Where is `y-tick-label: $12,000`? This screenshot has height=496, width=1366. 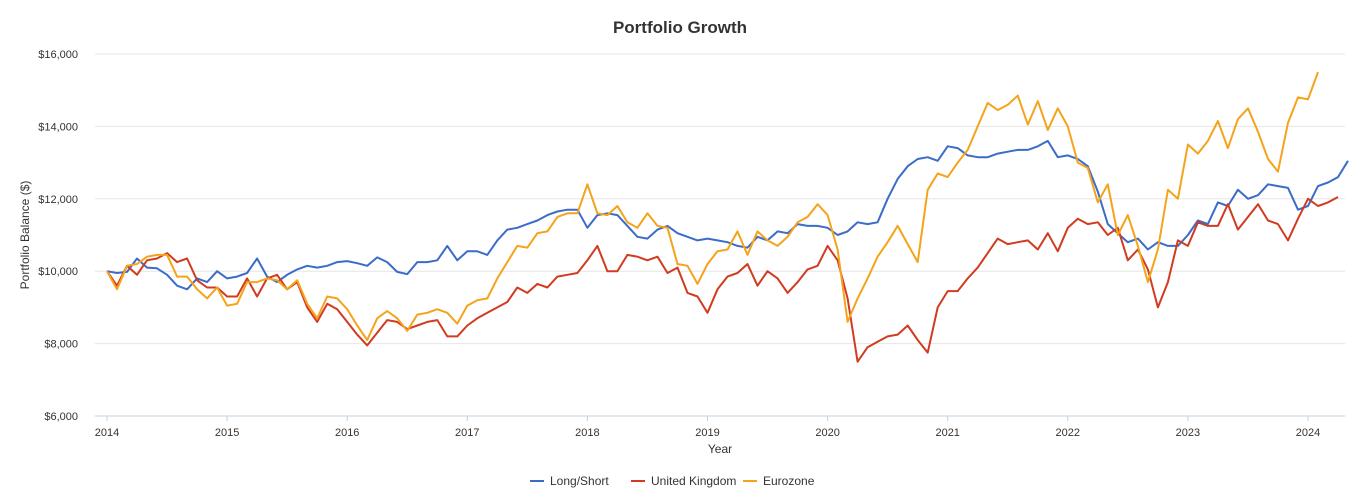 y-tick-label: $12,000 is located at coordinates (58, 200).